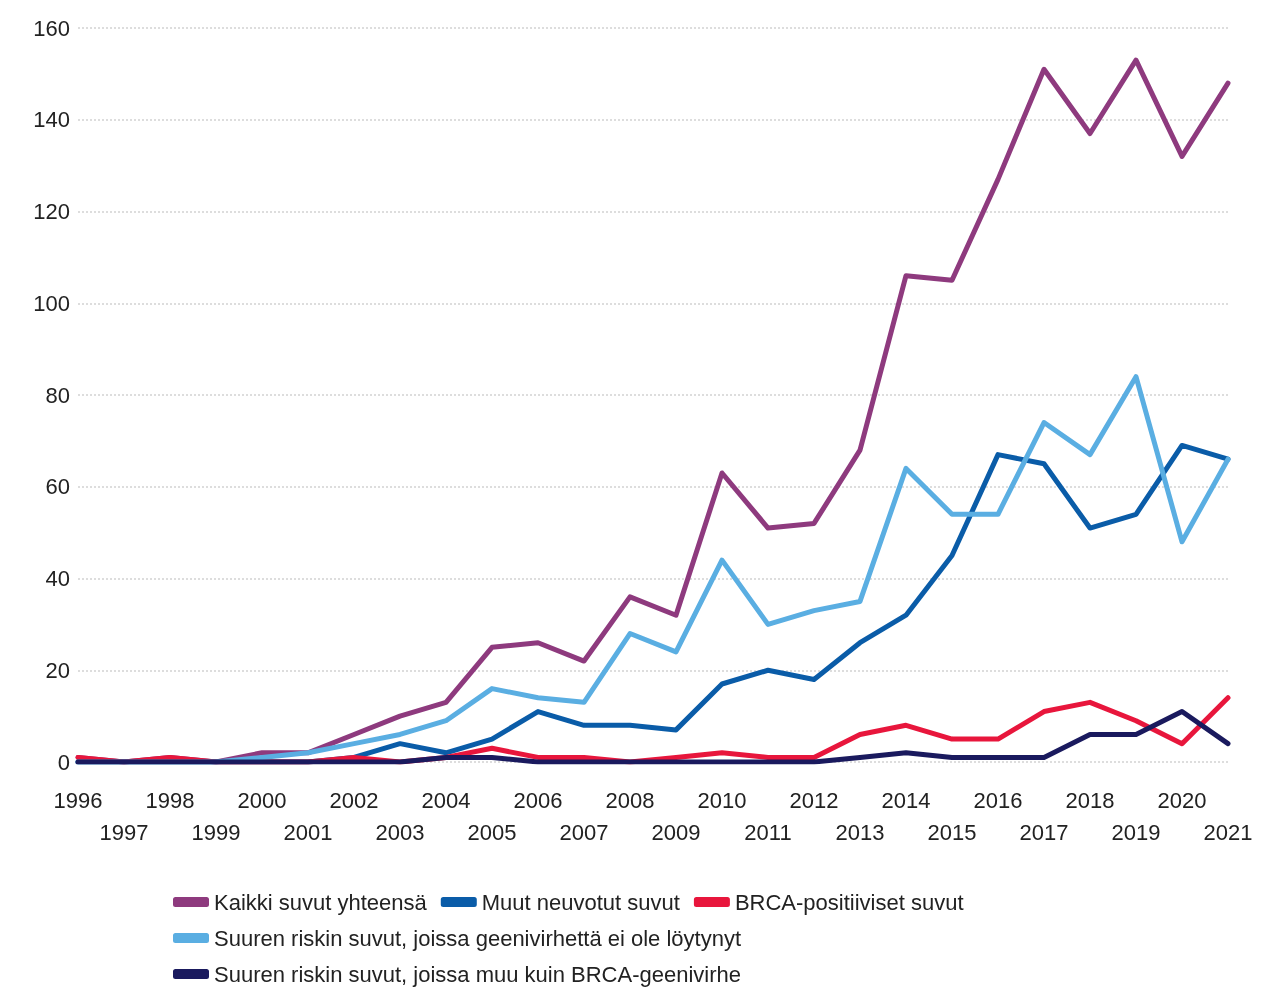 Image resolution: width=1266 pixels, height=1000 pixels. What do you see at coordinates (478, 974) in the screenshot?
I see `legend-label: Suuren riskin suvut, joissa muu kuin BRCA-geenivirhe` at bounding box center [478, 974].